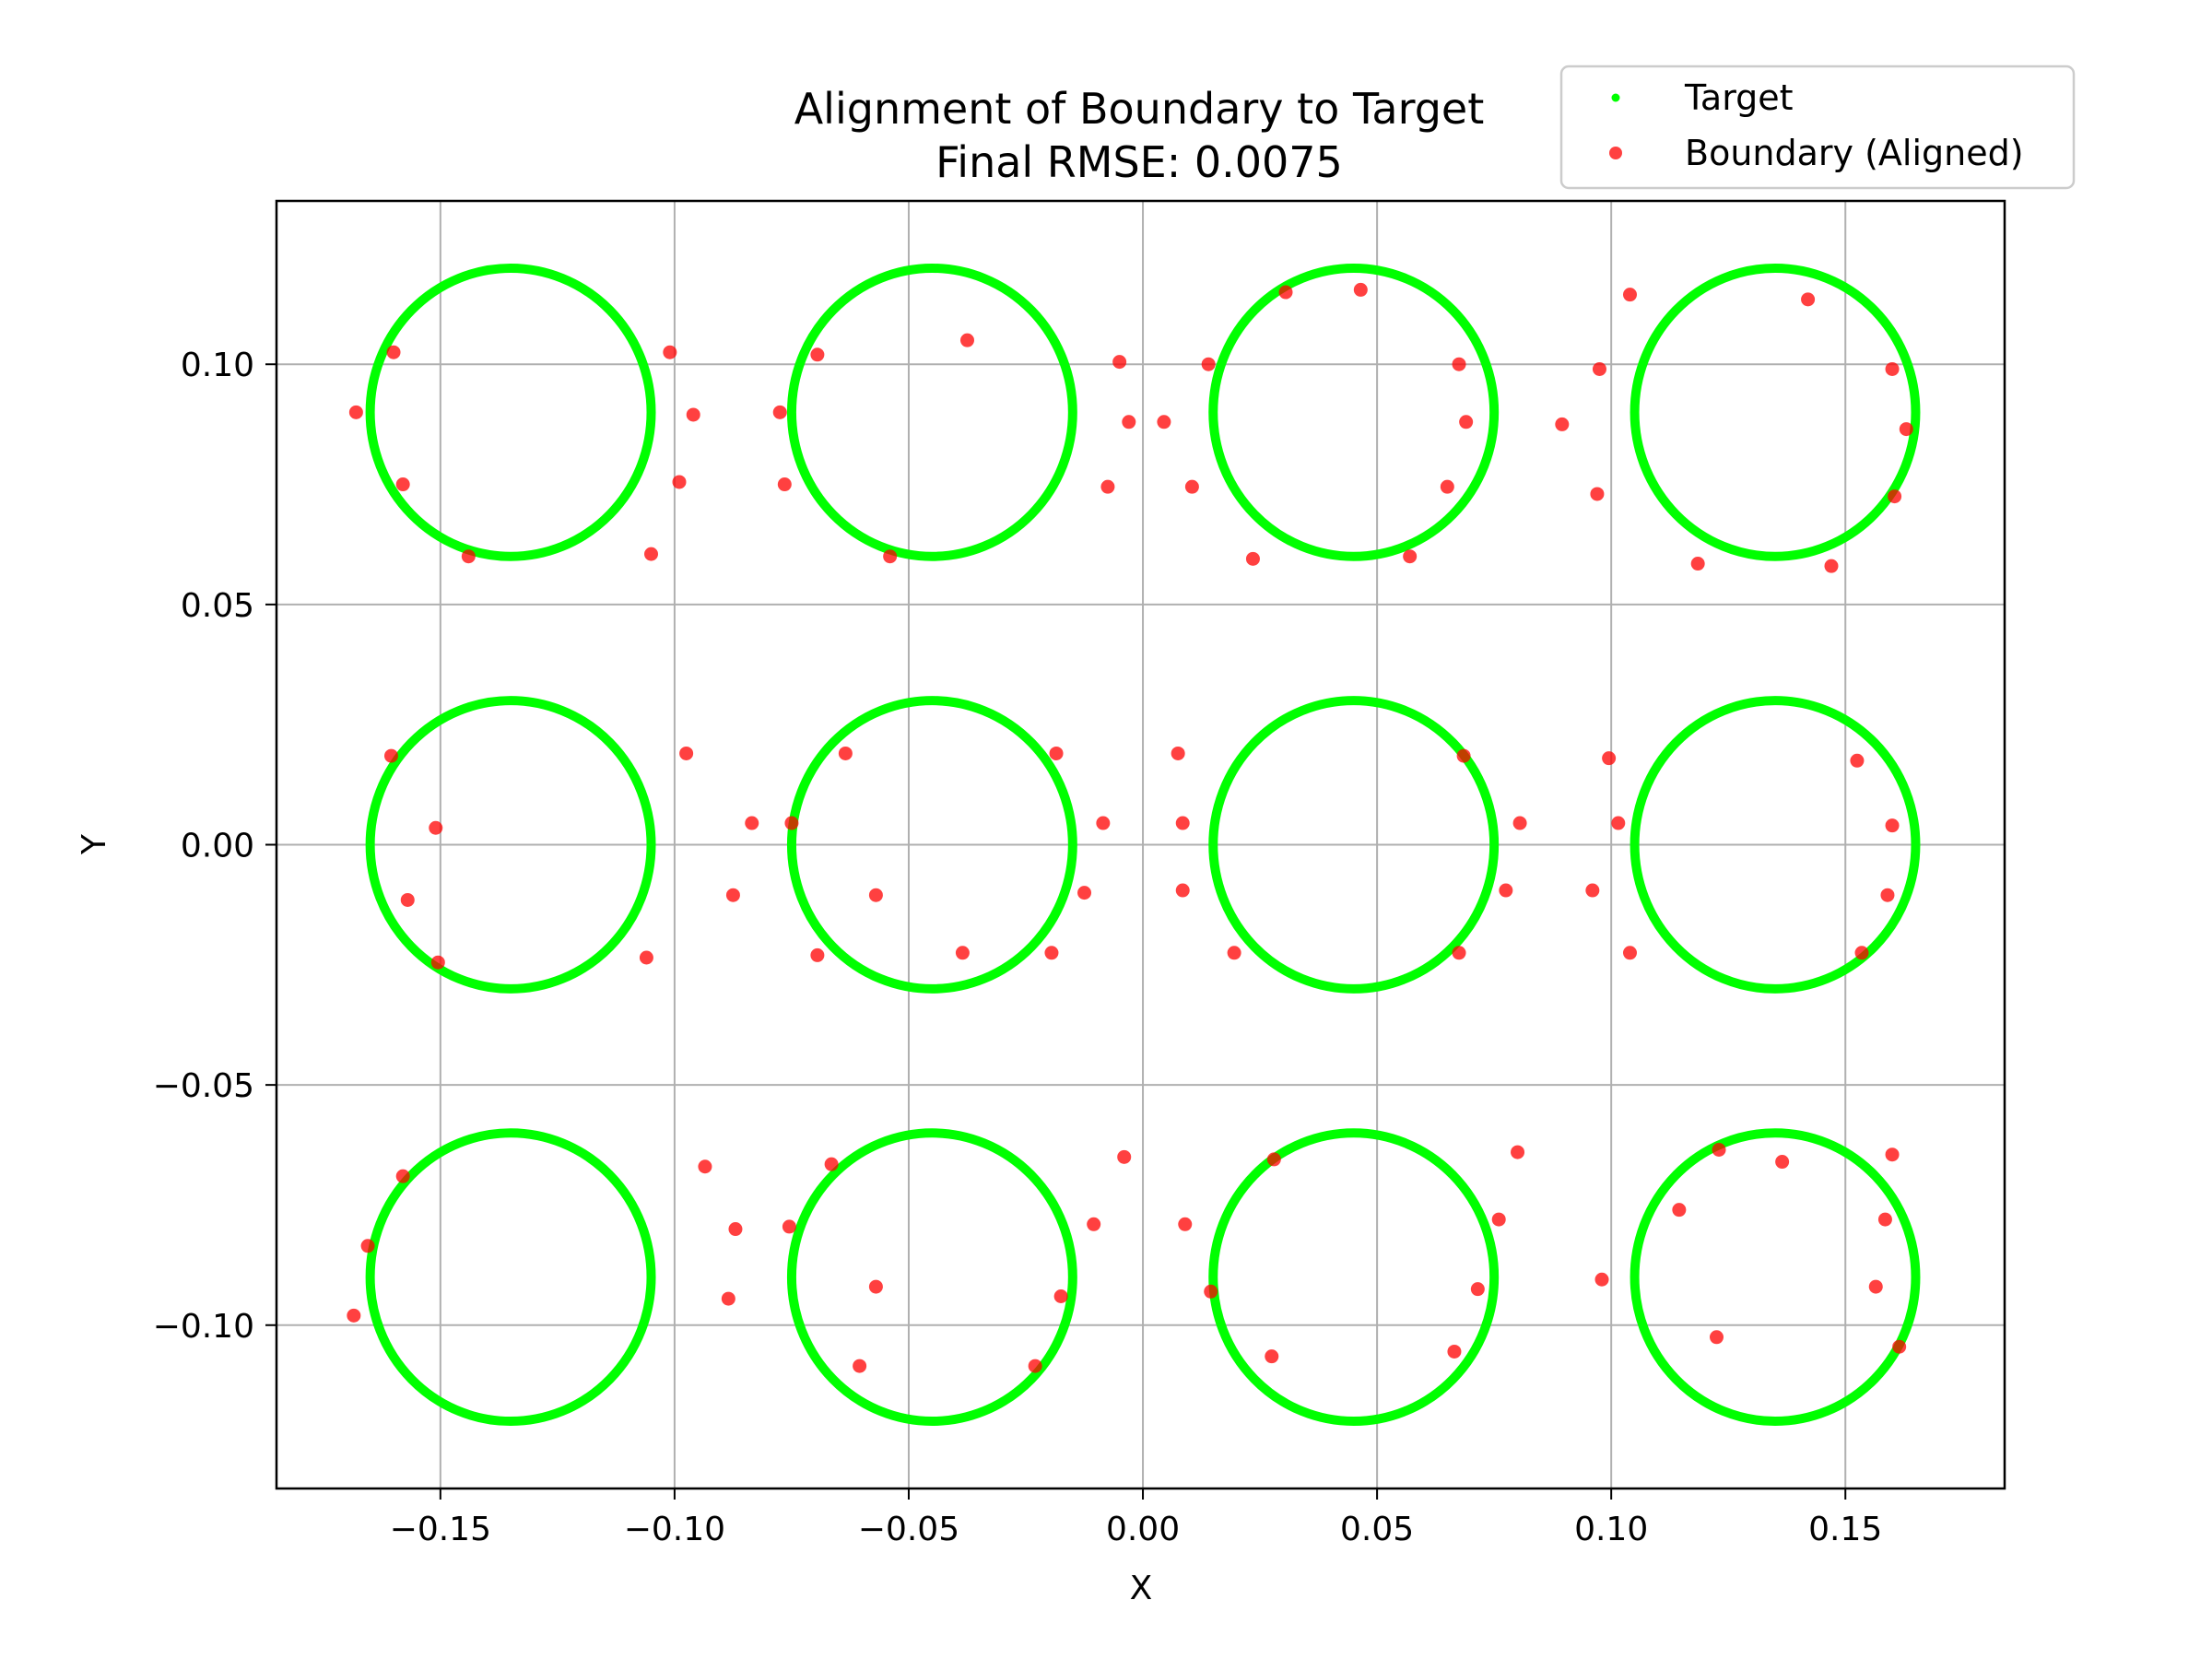 The width and height of the screenshot is (2212, 1659). Describe the element at coordinates (217, 365) in the screenshot. I see `y-tick-label: 0.10` at that location.